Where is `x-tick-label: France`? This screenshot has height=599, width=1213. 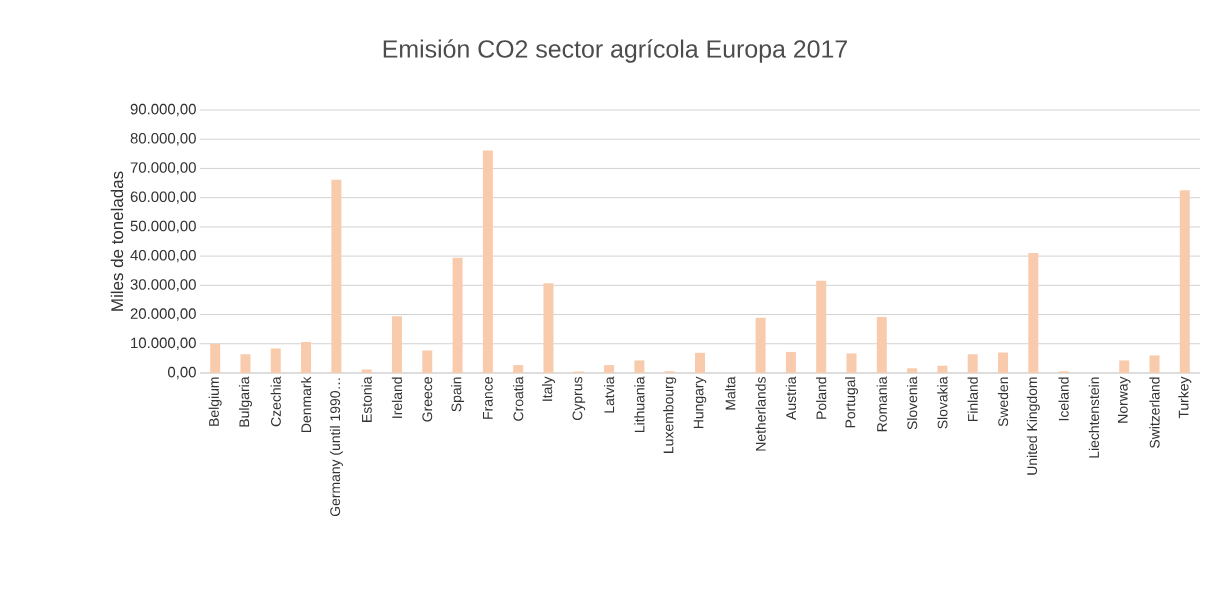
x-tick-label: France is located at coordinates (488, 398).